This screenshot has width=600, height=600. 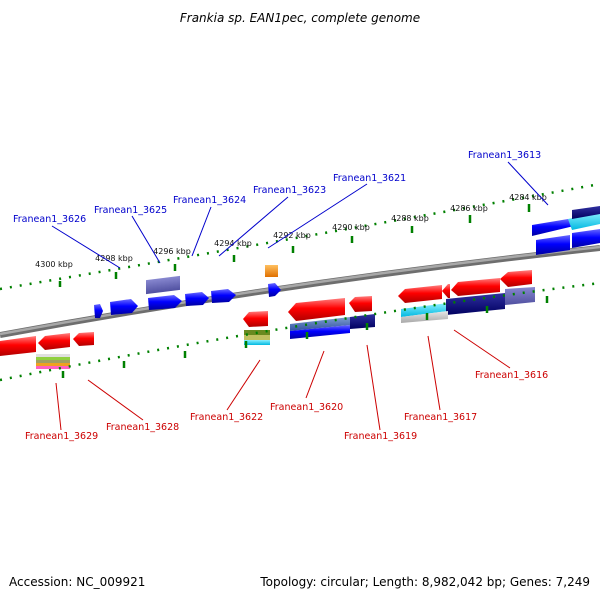 I want to click on multi-feature-stack, so click(x=53, y=361).